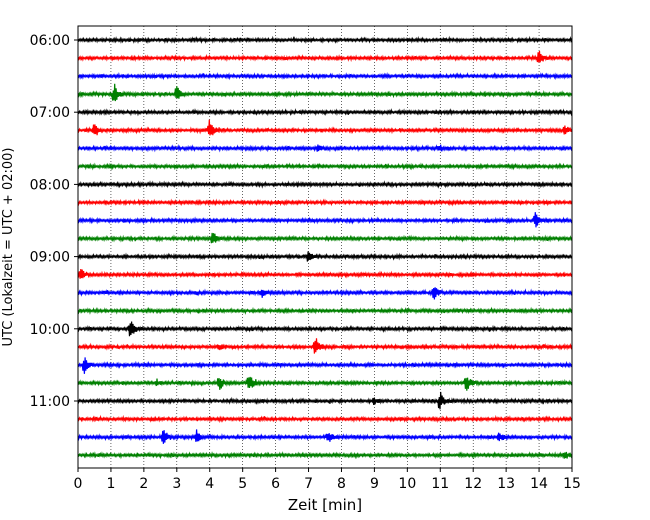 The image size is (650, 520). Describe the element at coordinates (8, 247) in the screenshot. I see `y-axis-label: UTC (Lokalzeit = UTC + 02:00)` at that location.